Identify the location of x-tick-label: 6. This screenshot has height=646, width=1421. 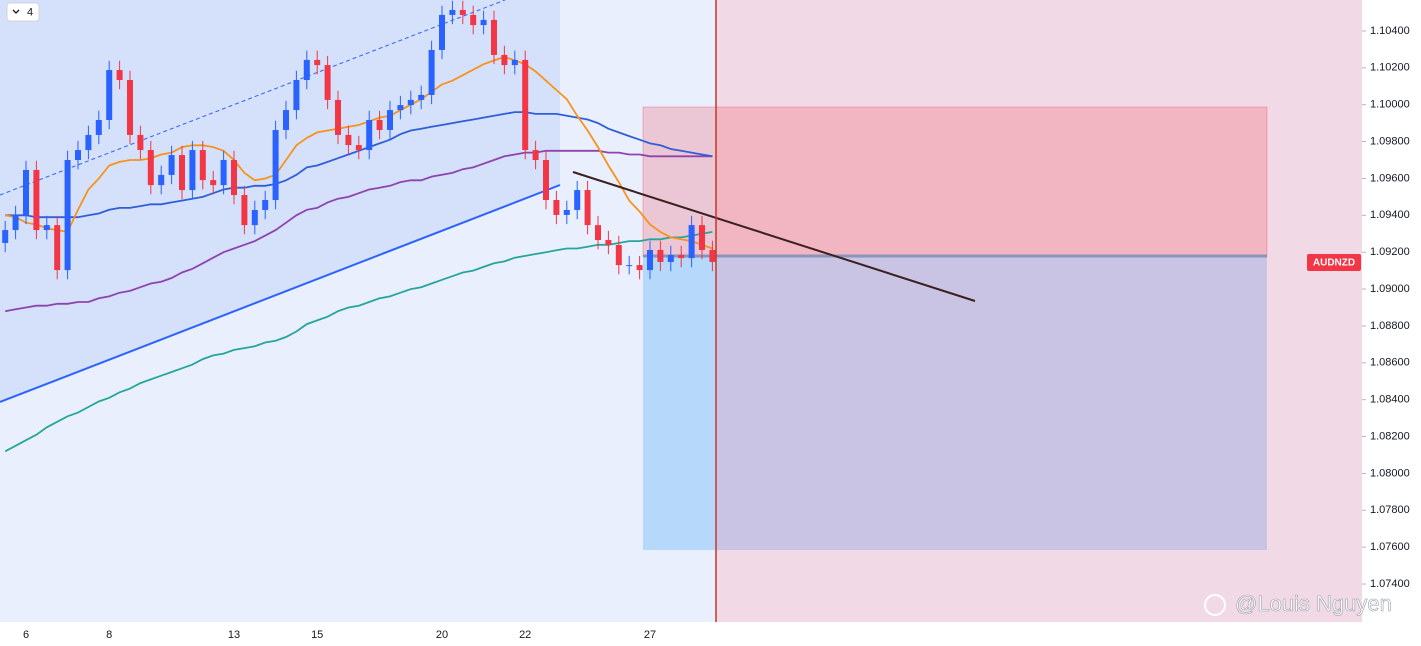
(26, 635).